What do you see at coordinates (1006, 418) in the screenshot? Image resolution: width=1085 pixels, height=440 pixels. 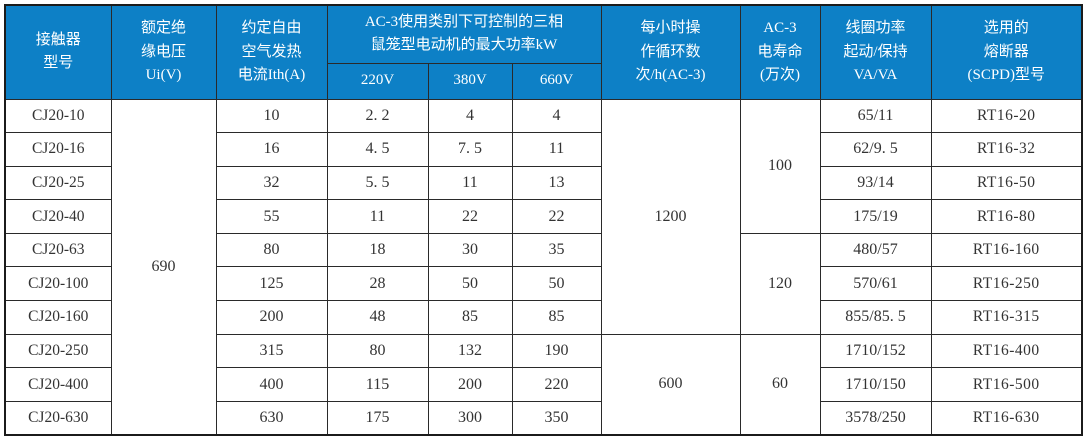 I see `cell-fuse: RT16-630` at bounding box center [1006, 418].